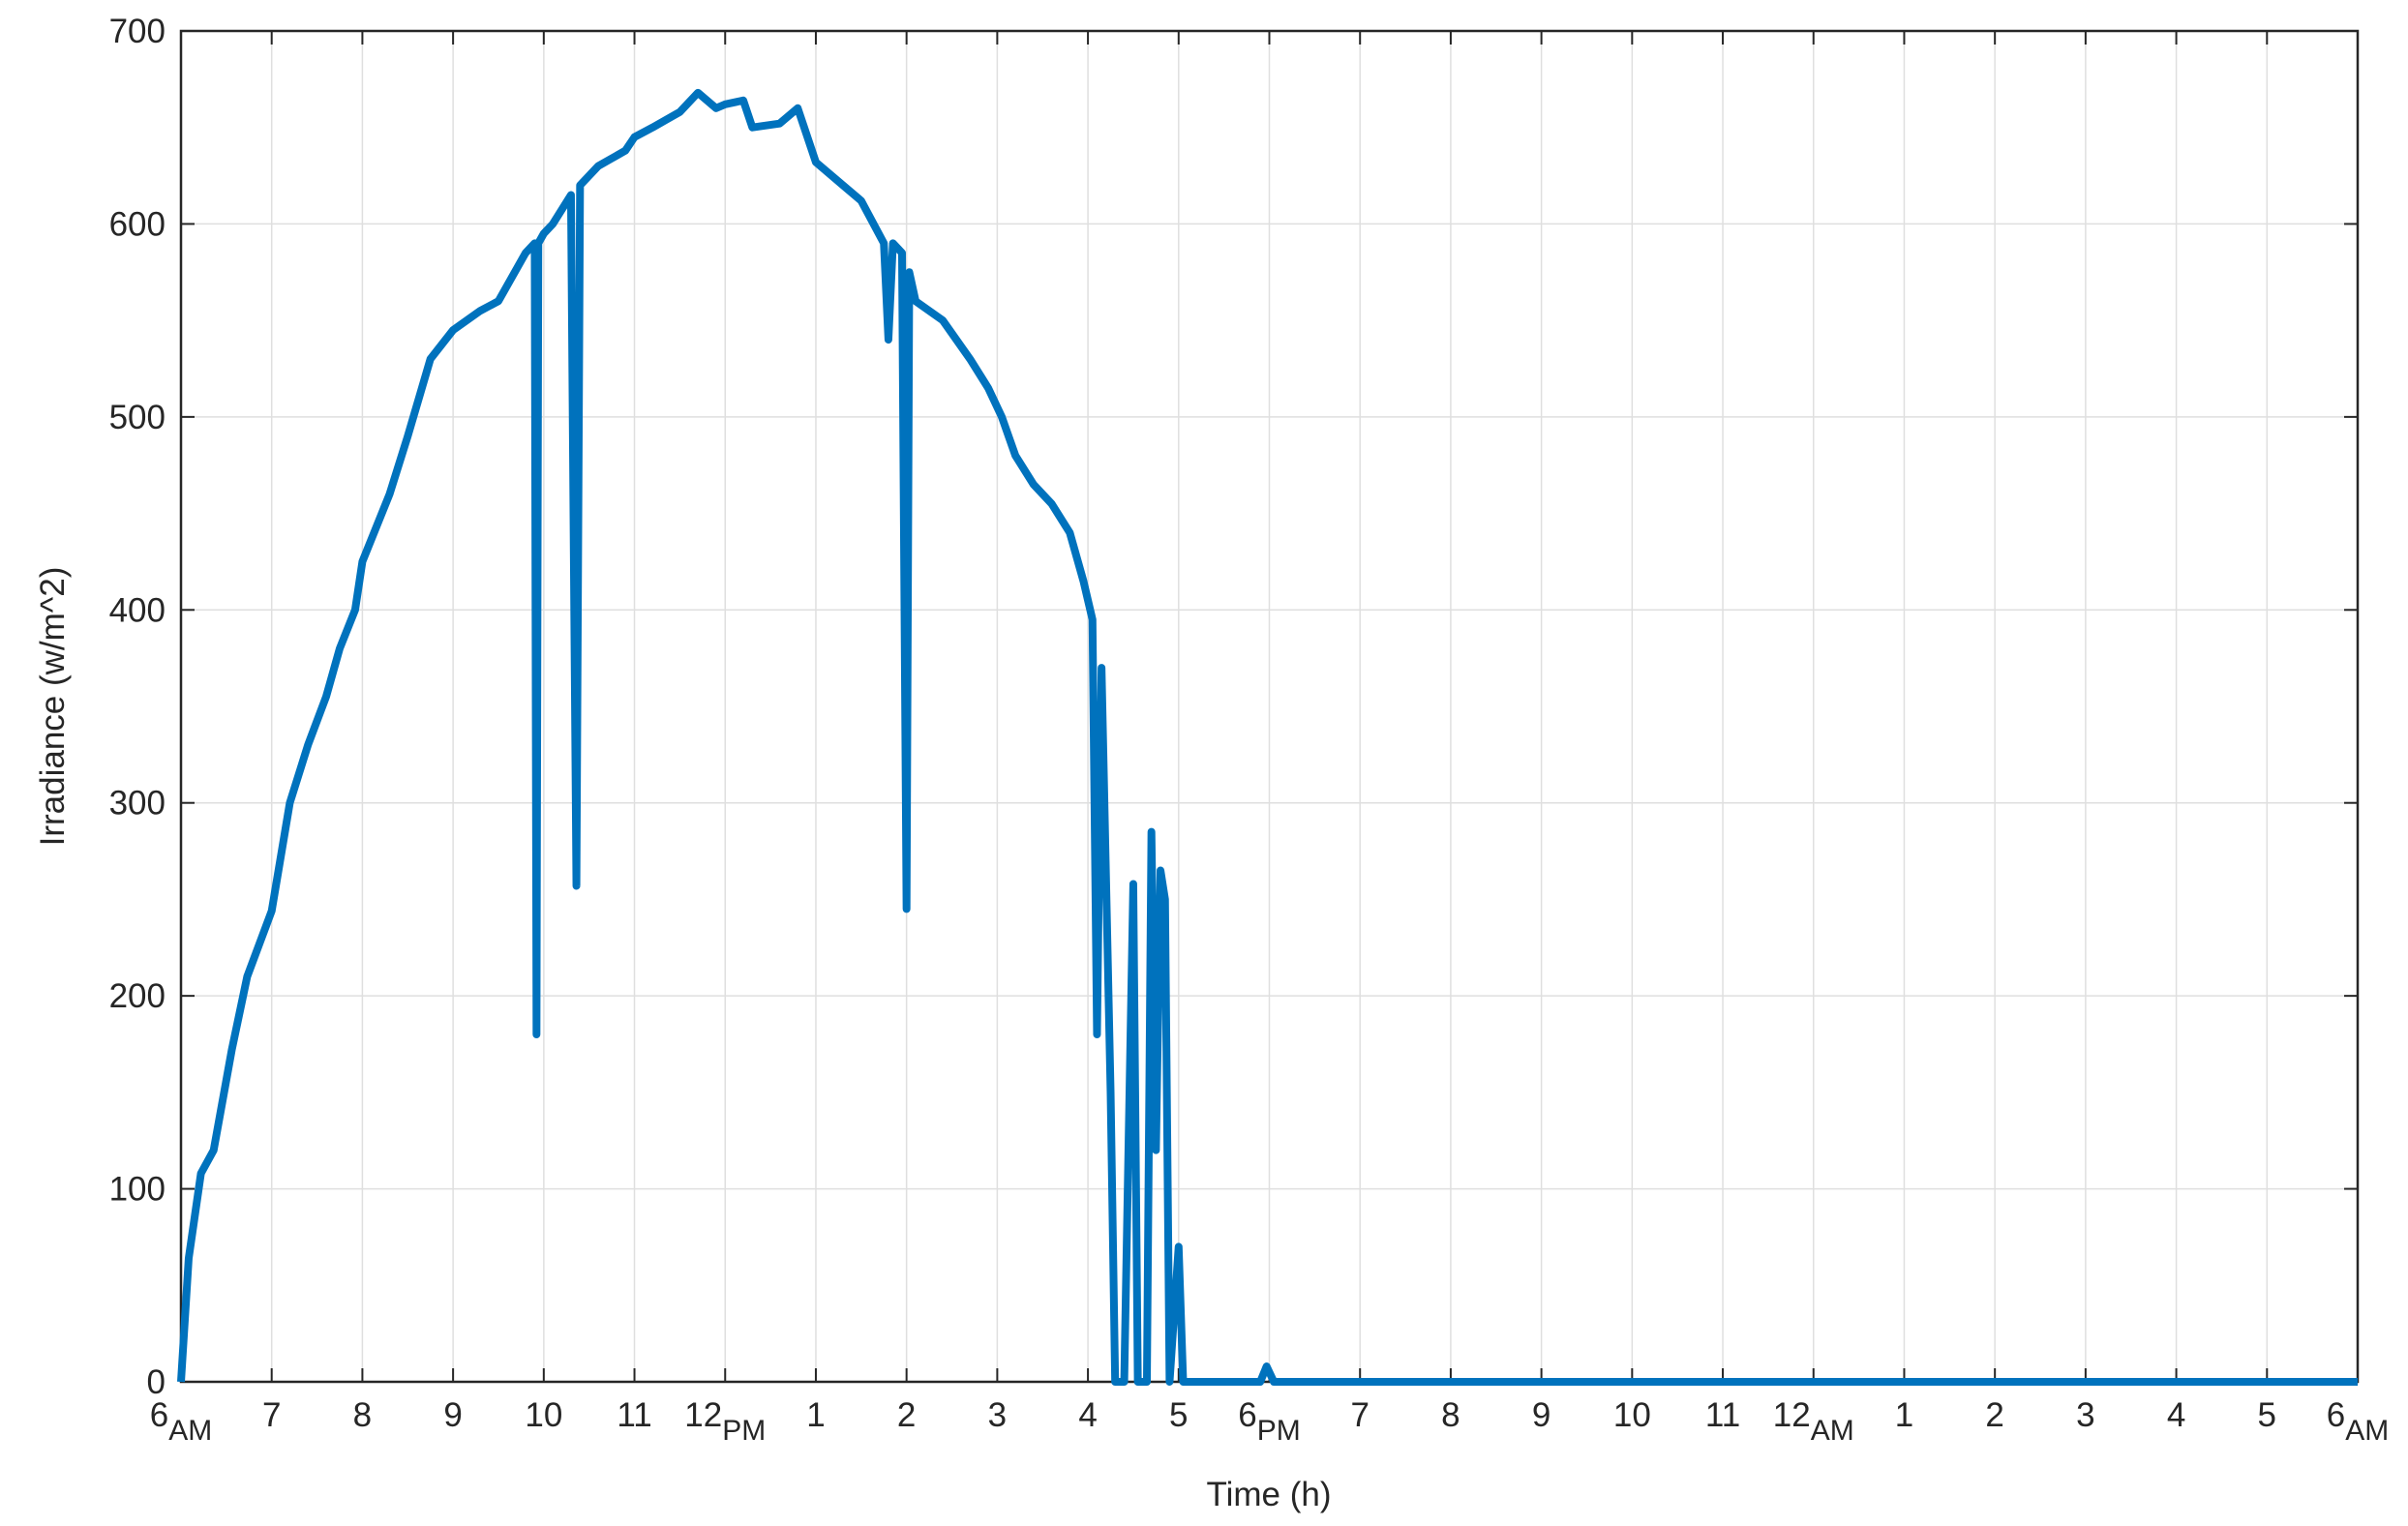 This screenshot has height=1526, width=2408. I want to click on x-tick-label: 12PM, so click(725, 1421).